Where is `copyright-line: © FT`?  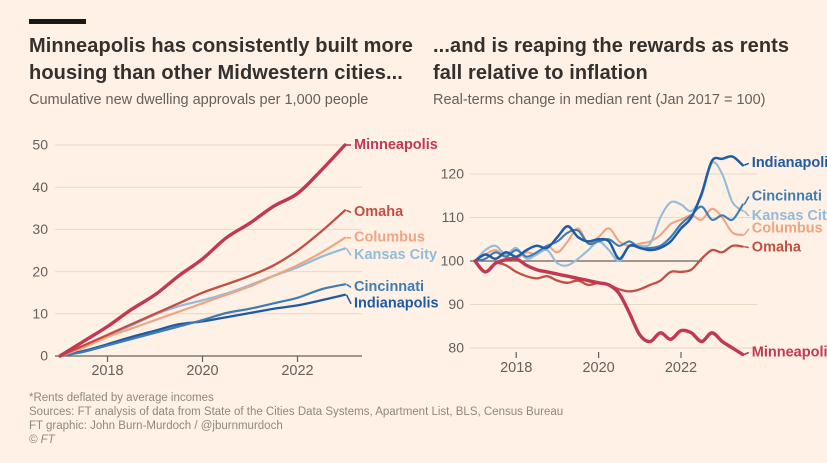
copyright-line: © FT is located at coordinates (42, 440).